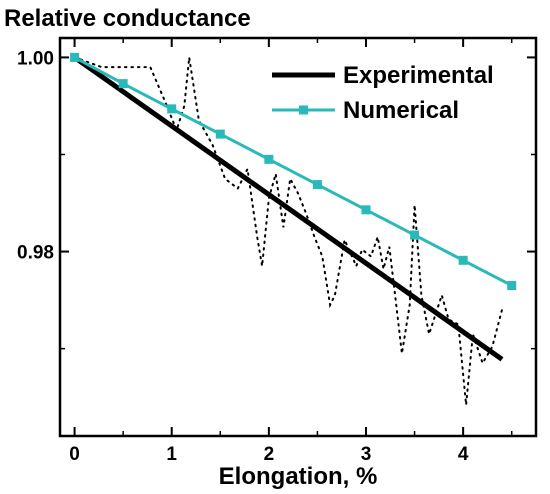 This screenshot has height=494, width=550. What do you see at coordinates (269, 454) in the screenshot?
I see `x-tick-label: 2` at bounding box center [269, 454].